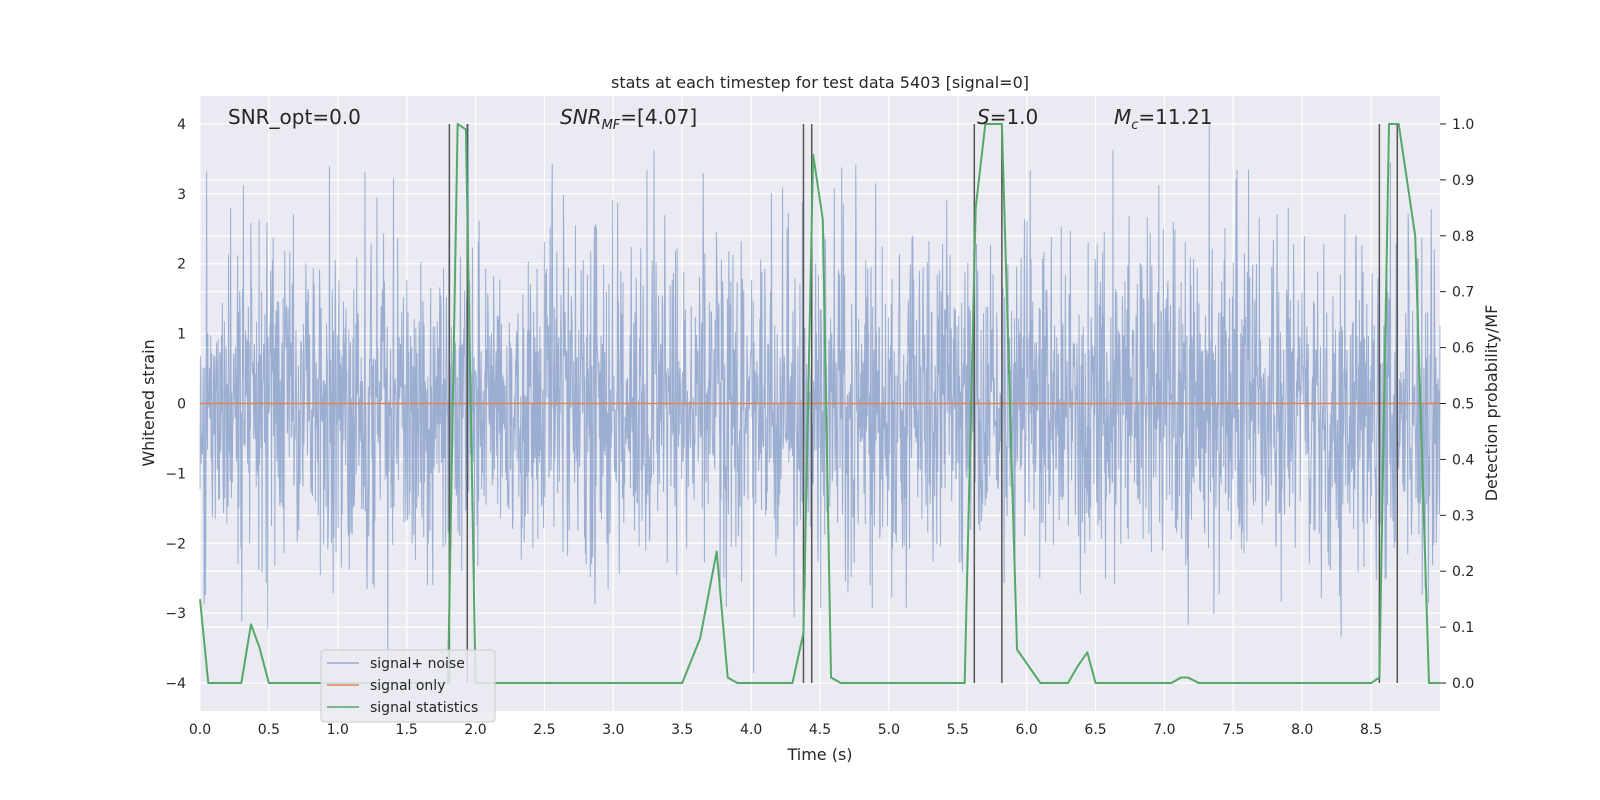 The width and height of the screenshot is (1600, 800). I want to click on y-right-tick-label: 0.2, so click(1463, 572).